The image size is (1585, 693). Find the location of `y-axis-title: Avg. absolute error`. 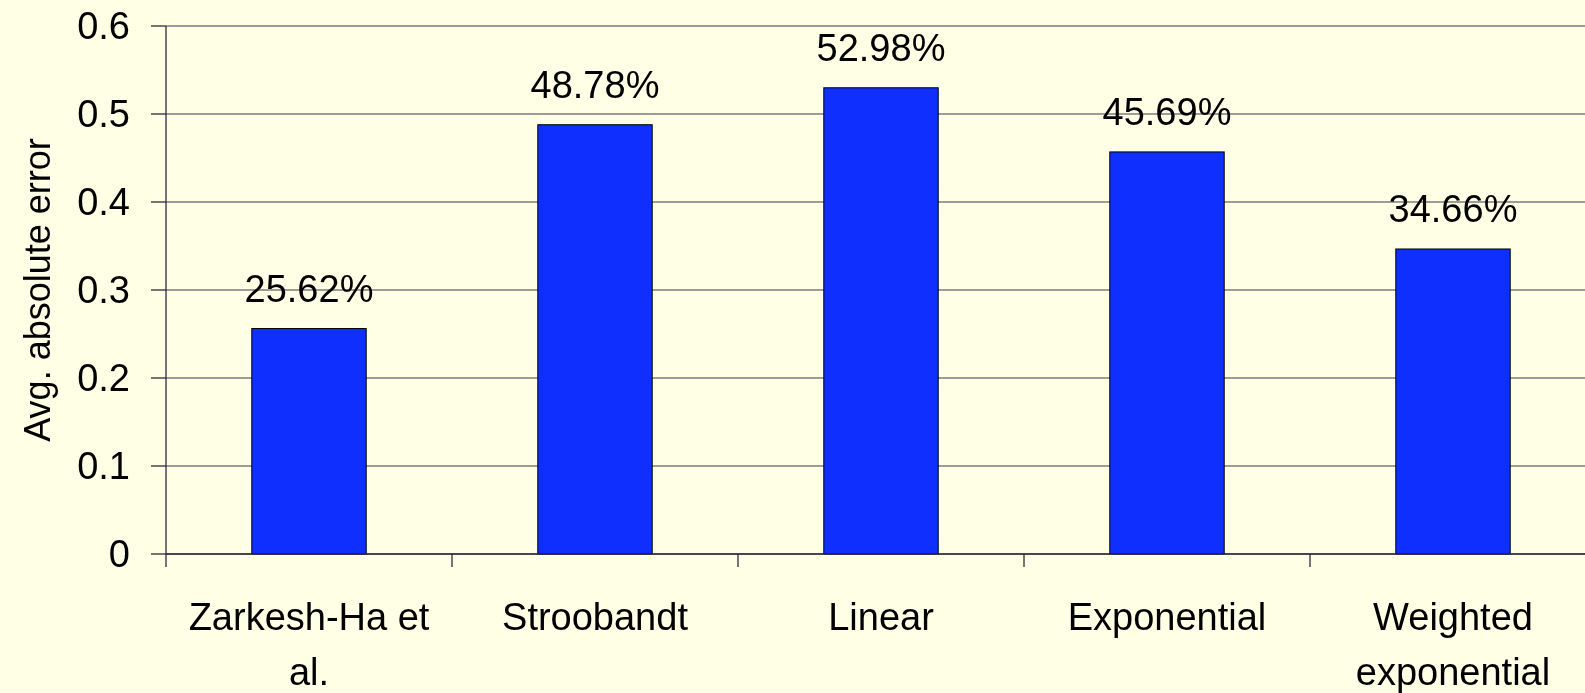

y-axis-title: Avg. absolute error is located at coordinates (37, 290).